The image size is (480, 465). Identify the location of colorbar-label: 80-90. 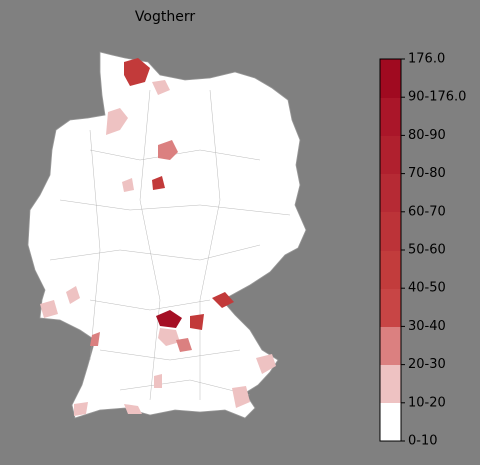
(427, 135).